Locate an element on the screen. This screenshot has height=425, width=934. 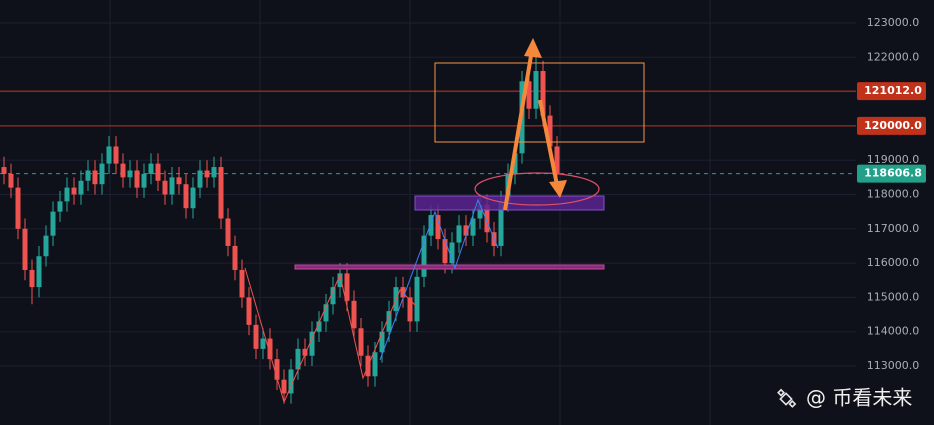
orange-zone is located at coordinates (539, 102).